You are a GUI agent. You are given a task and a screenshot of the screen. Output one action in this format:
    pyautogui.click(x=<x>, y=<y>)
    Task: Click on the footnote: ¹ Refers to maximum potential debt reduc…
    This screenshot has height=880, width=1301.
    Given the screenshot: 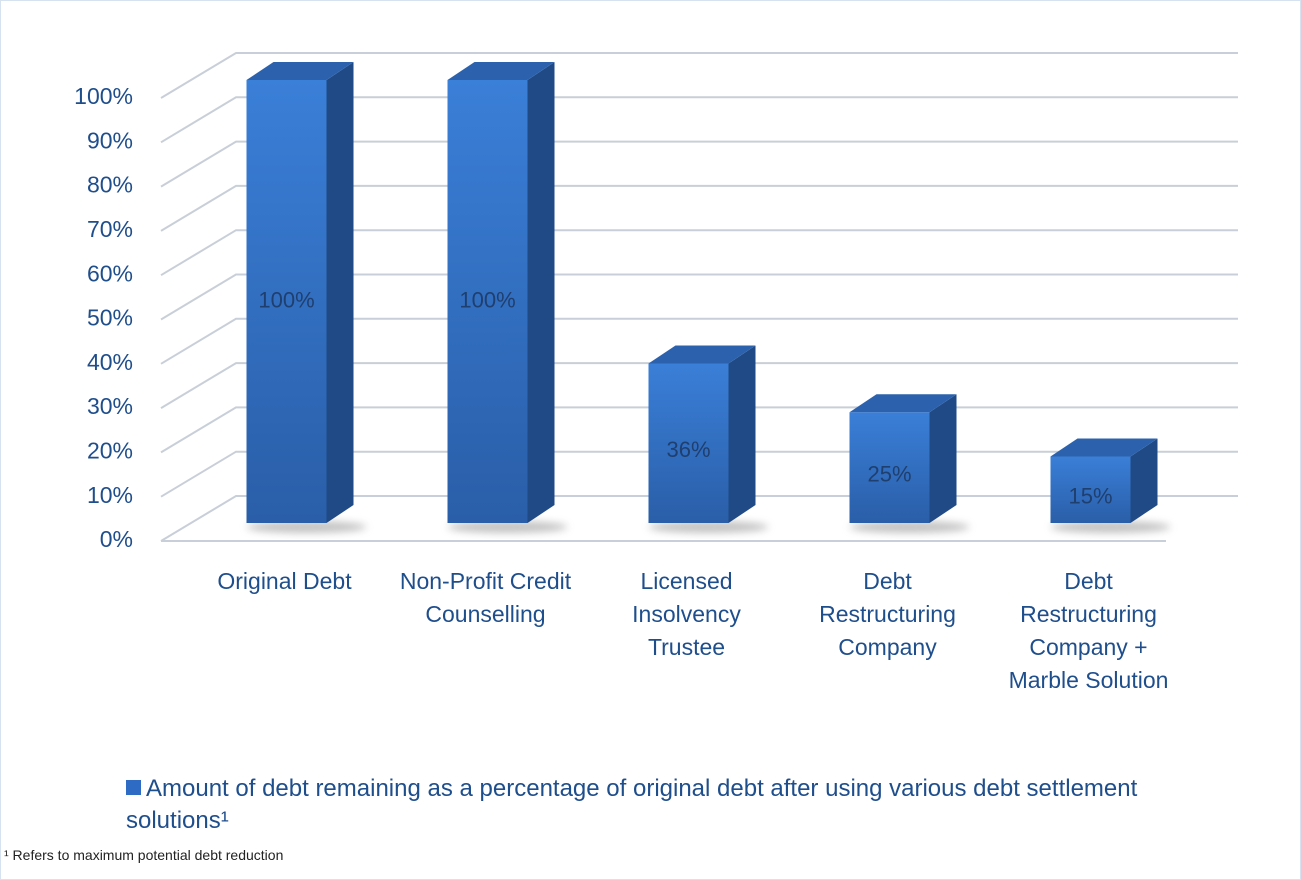 What is the action you would take?
    pyautogui.click(x=144, y=855)
    